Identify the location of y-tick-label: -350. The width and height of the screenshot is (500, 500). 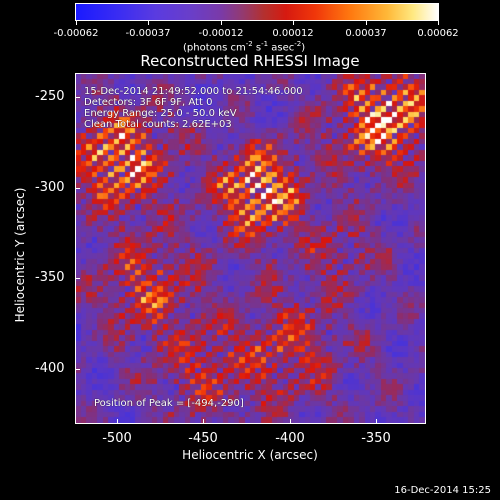
(50, 277).